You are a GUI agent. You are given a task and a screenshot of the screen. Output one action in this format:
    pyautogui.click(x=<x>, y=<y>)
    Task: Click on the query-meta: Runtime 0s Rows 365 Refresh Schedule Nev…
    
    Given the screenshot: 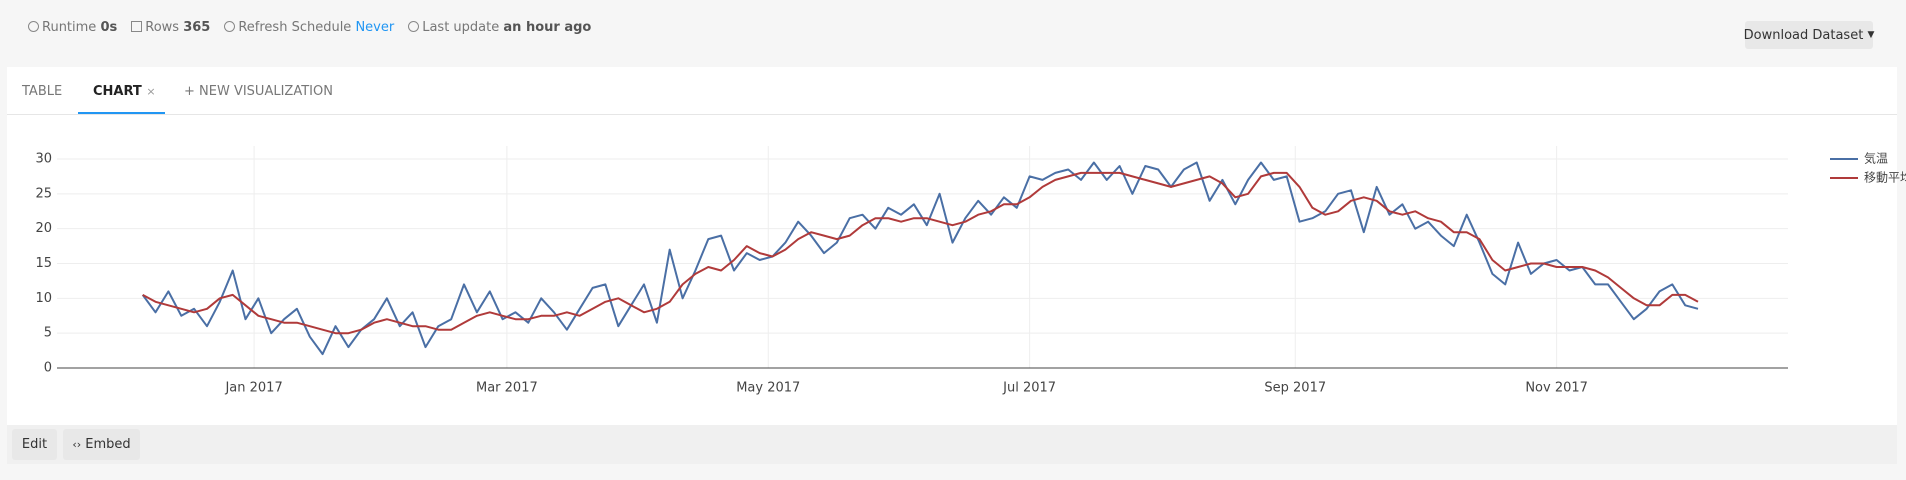 What is the action you would take?
    pyautogui.click(x=309, y=27)
    